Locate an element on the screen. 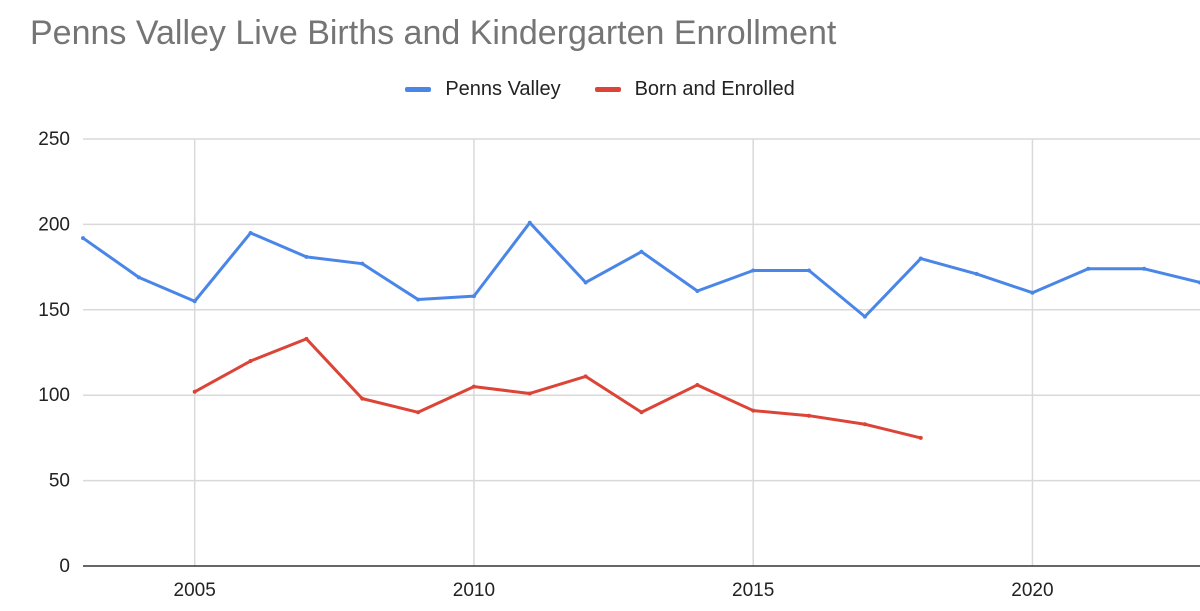 The image size is (1200, 611). data-point-born-and-enrolled-2016 is located at coordinates (809, 415).